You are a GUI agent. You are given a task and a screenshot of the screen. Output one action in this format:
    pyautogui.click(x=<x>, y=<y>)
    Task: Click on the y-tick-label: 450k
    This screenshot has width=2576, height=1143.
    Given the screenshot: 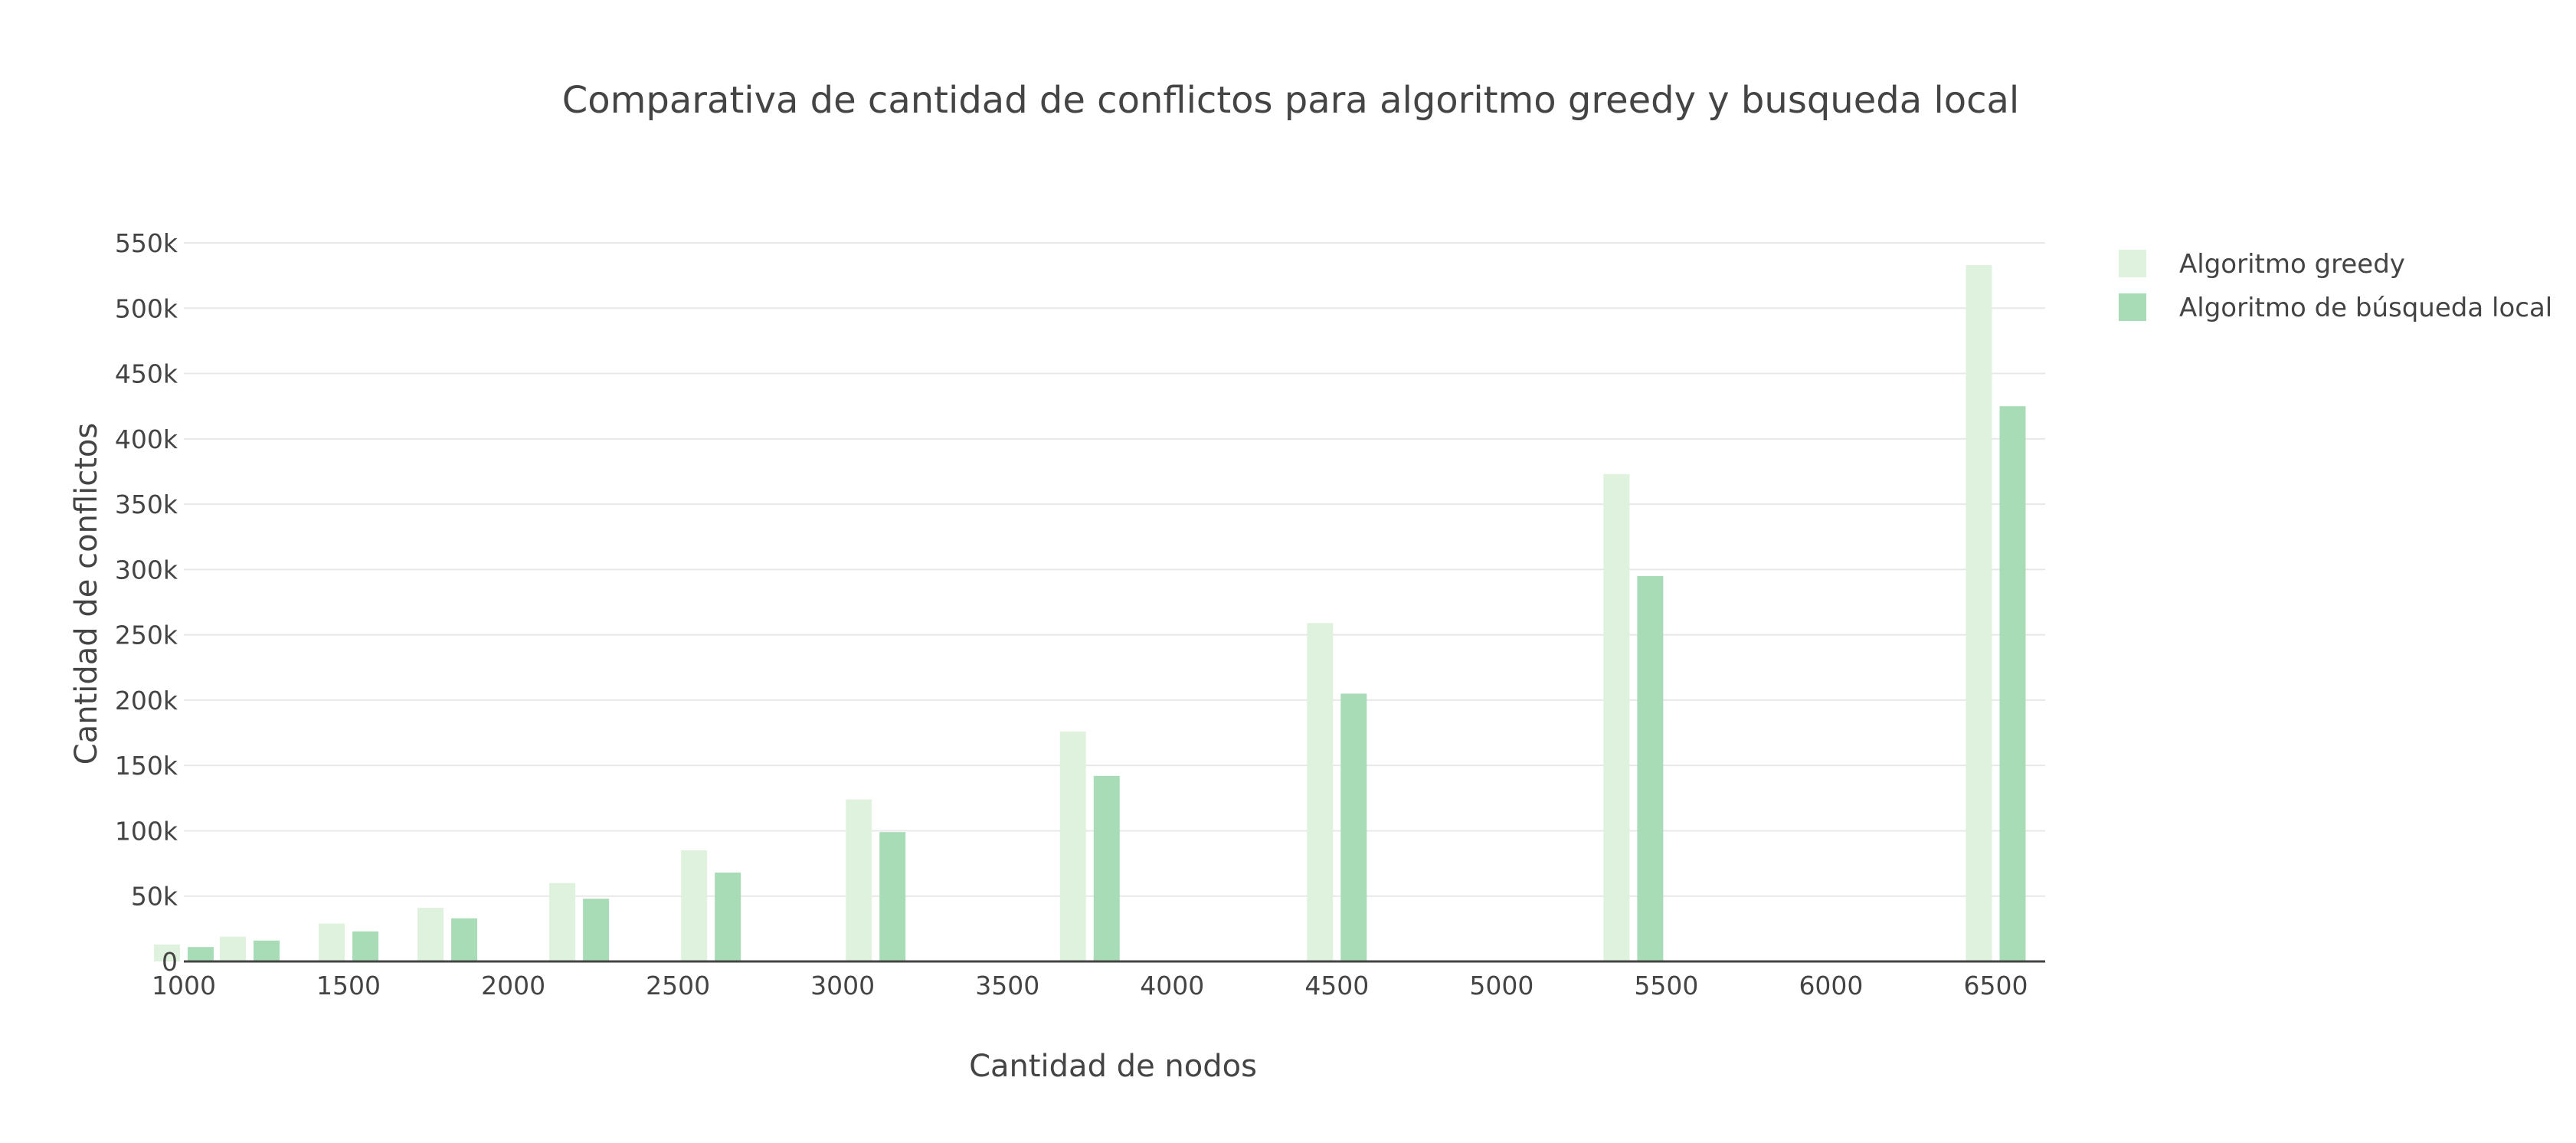 What is the action you would take?
    pyautogui.click(x=146, y=374)
    